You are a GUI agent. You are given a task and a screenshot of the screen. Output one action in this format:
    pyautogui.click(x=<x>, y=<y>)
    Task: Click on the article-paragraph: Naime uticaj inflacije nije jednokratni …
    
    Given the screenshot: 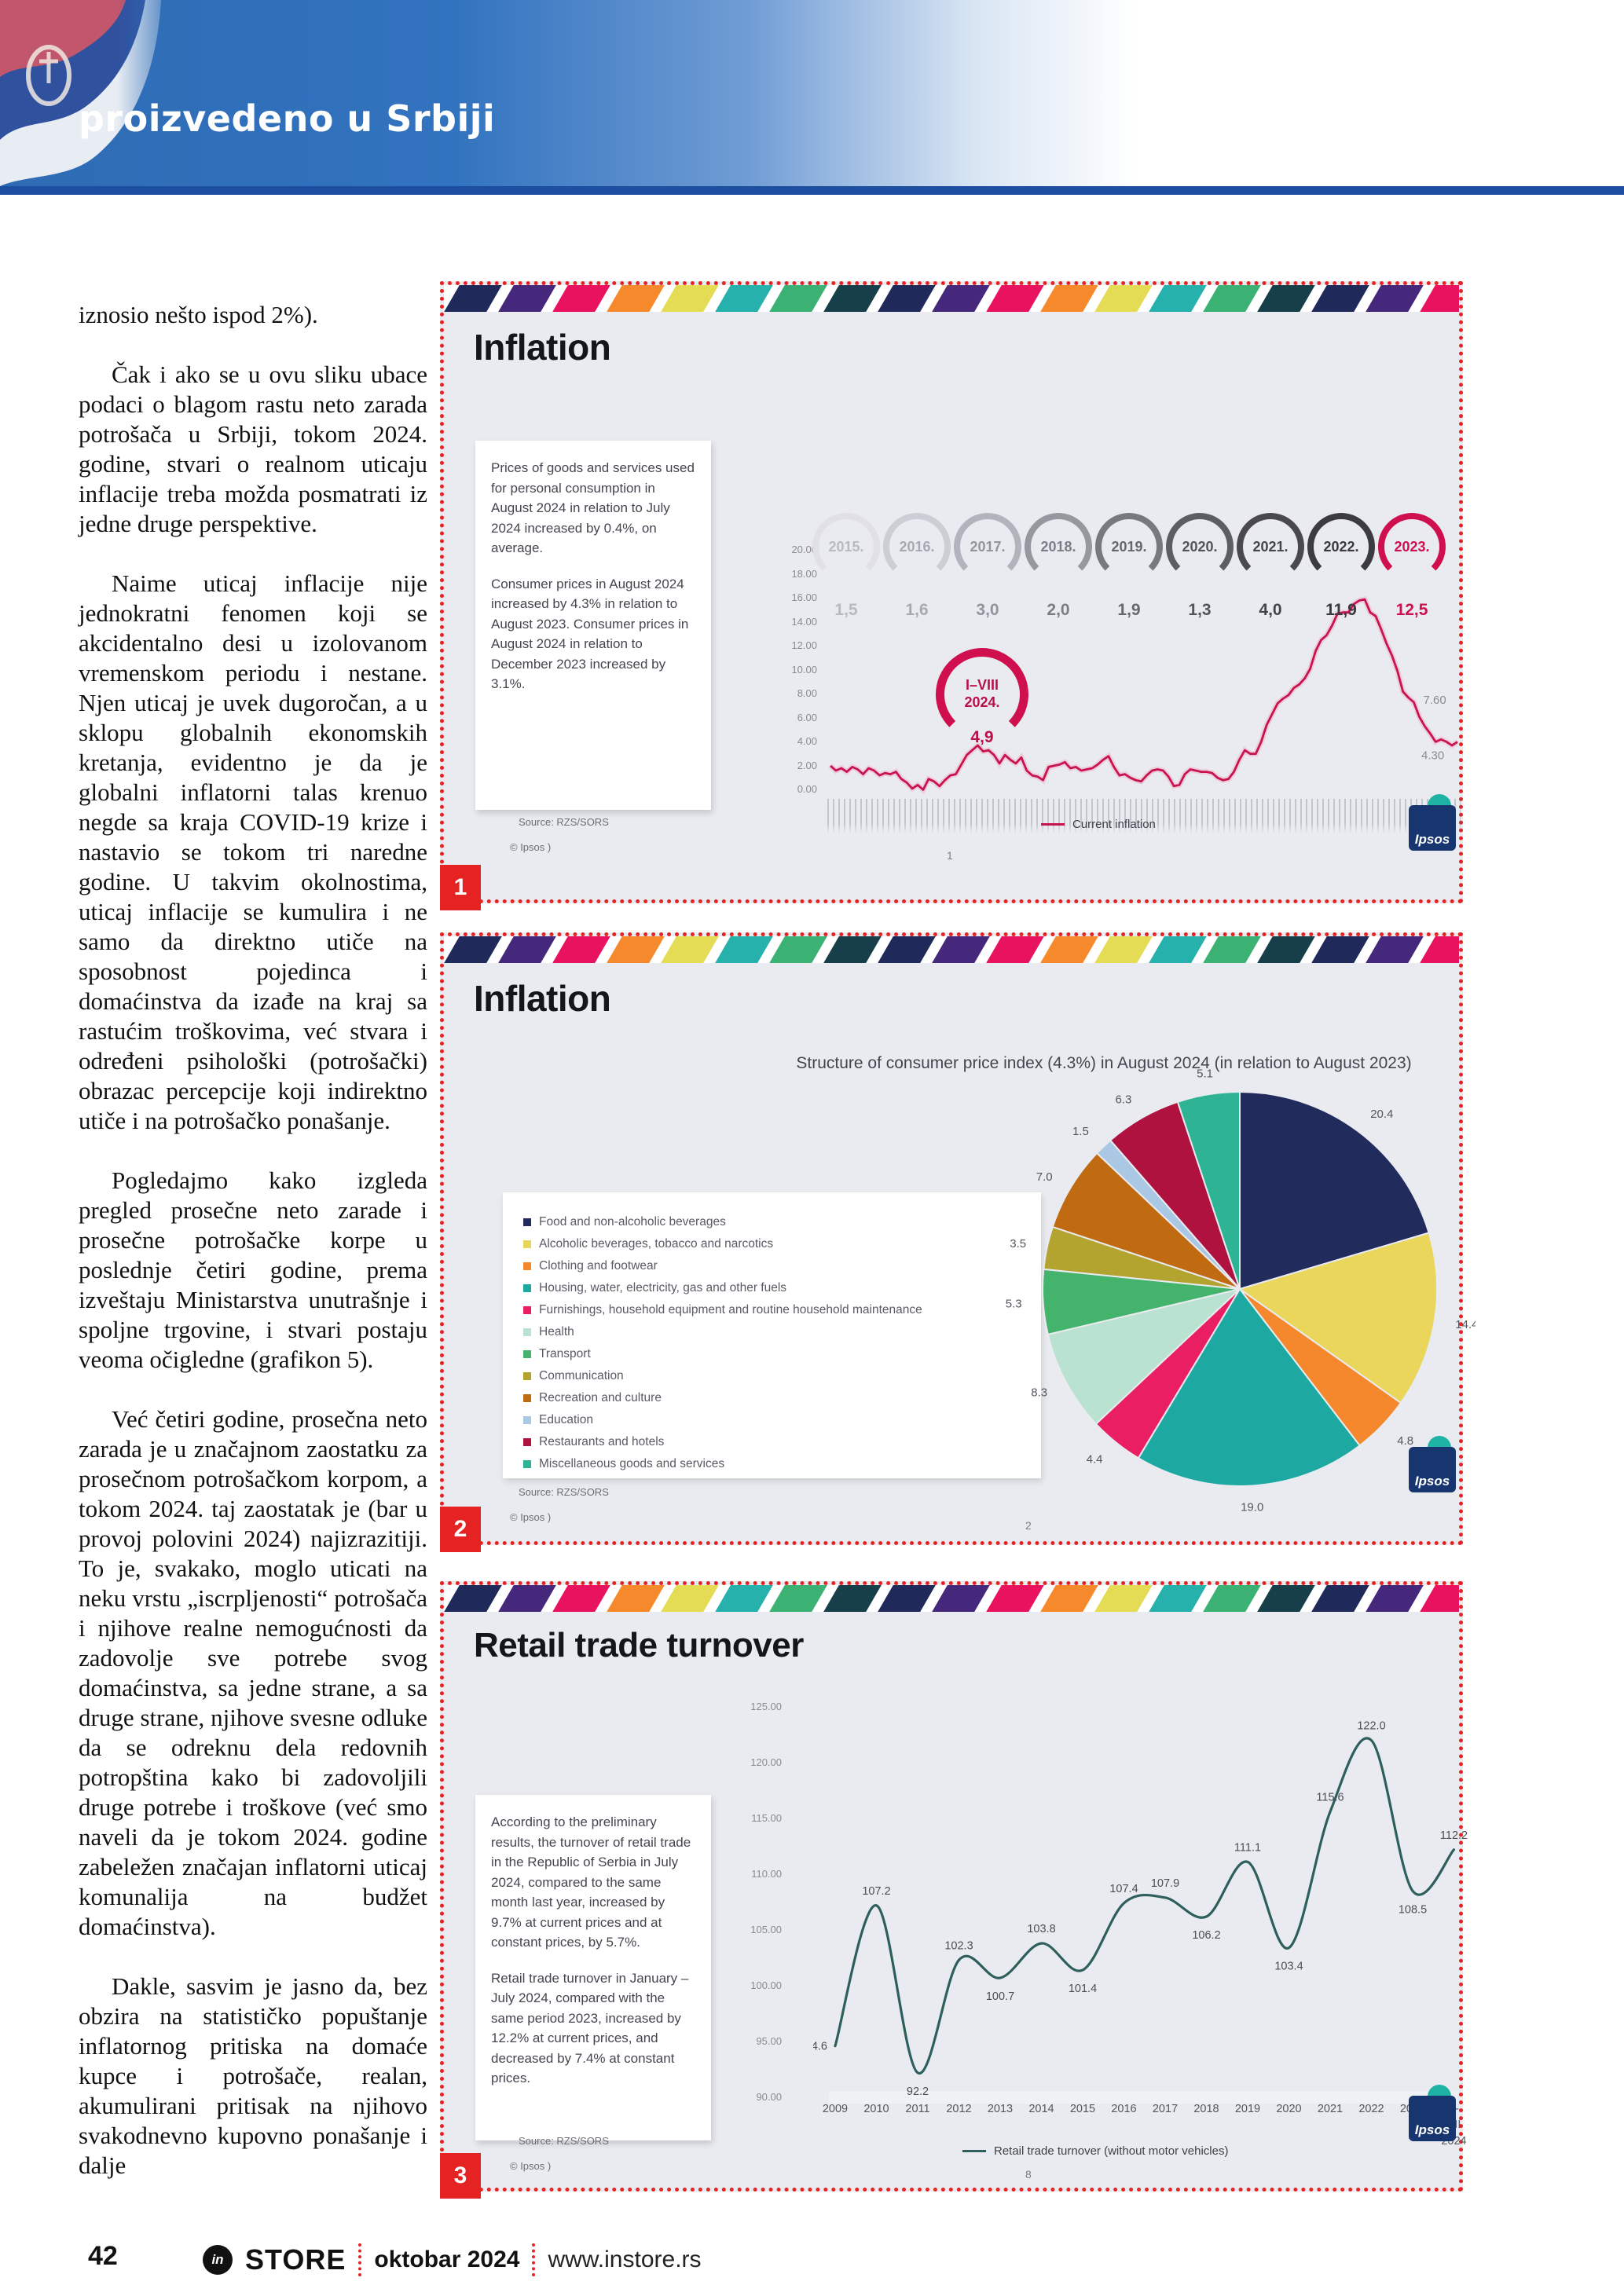 What is the action you would take?
    pyautogui.click(x=253, y=851)
    